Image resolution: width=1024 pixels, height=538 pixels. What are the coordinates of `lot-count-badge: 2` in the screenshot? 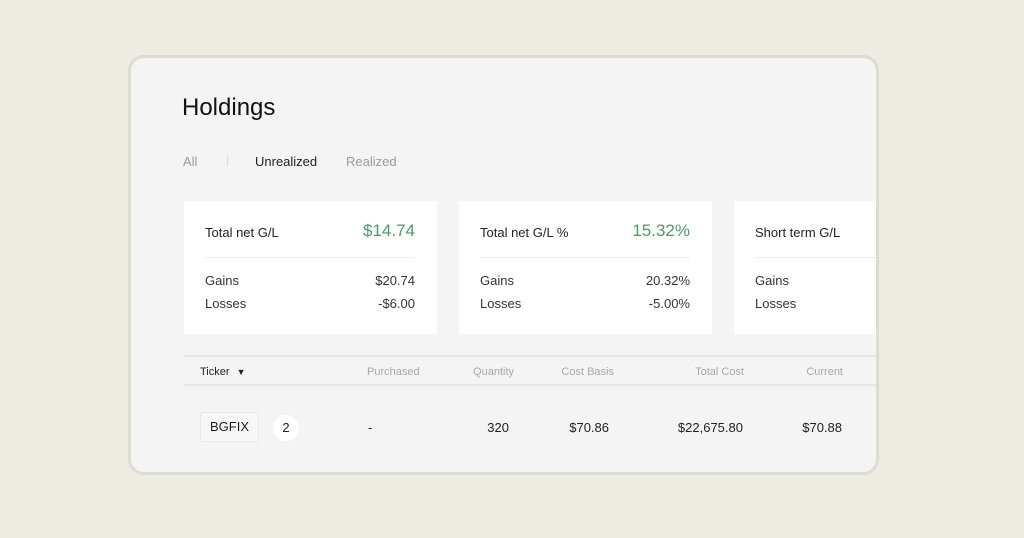 It's located at (286, 428).